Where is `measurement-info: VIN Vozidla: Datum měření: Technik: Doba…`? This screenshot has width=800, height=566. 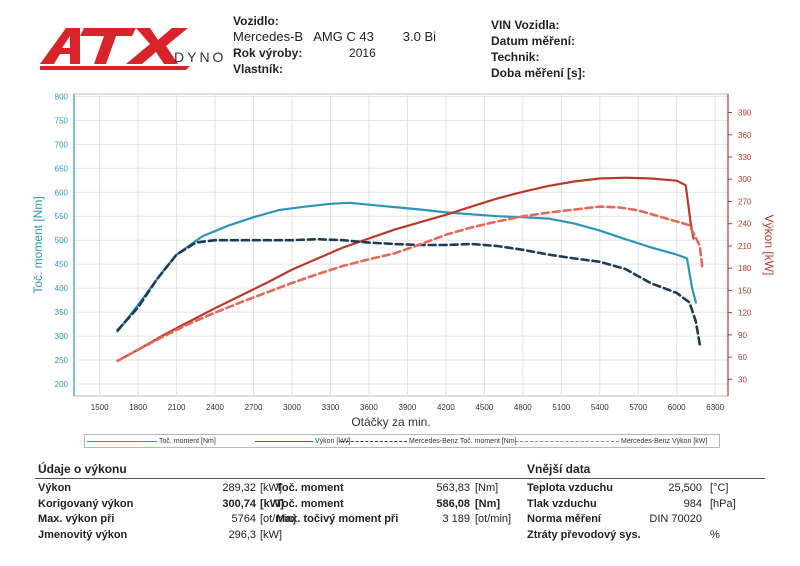 measurement-info: VIN Vozidla: Datum měření: Technik: Doba… is located at coordinates (538, 49).